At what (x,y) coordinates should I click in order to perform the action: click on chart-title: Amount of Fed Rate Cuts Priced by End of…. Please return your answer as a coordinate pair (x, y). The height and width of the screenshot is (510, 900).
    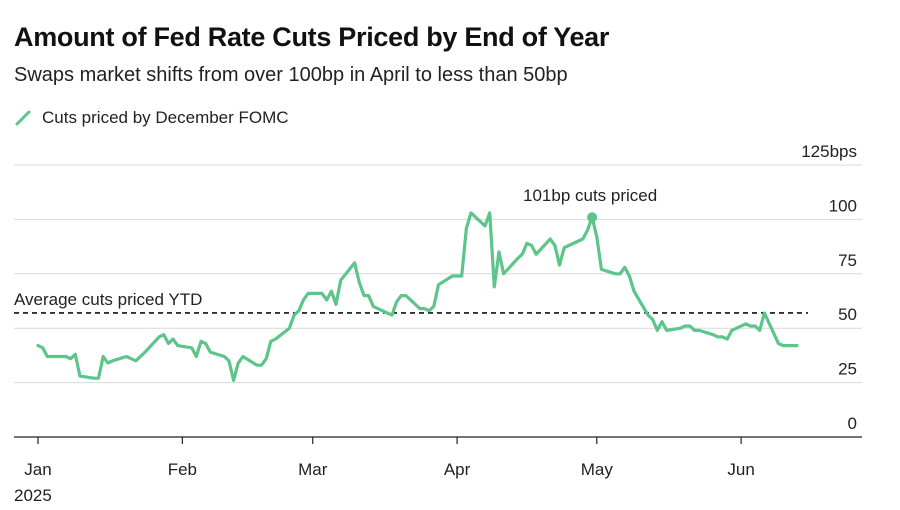
    Looking at the image, I should click on (312, 37).